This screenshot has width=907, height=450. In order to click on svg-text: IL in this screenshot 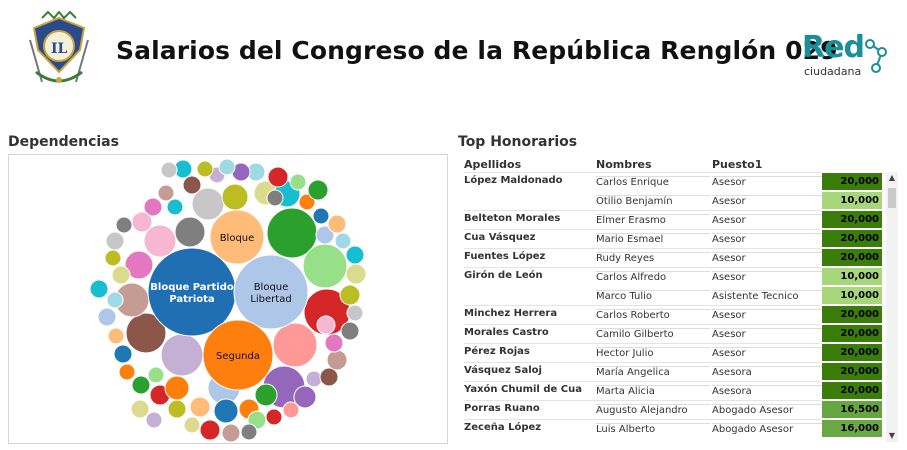, I will do `click(59, 49)`.